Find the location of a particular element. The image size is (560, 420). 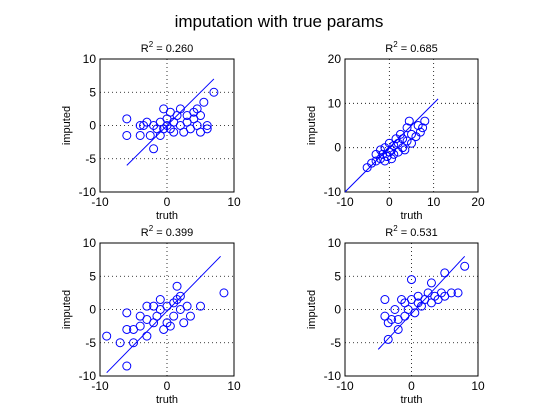

subplot-2-ytick-label-1: 0 is located at coordinates (337, 148).